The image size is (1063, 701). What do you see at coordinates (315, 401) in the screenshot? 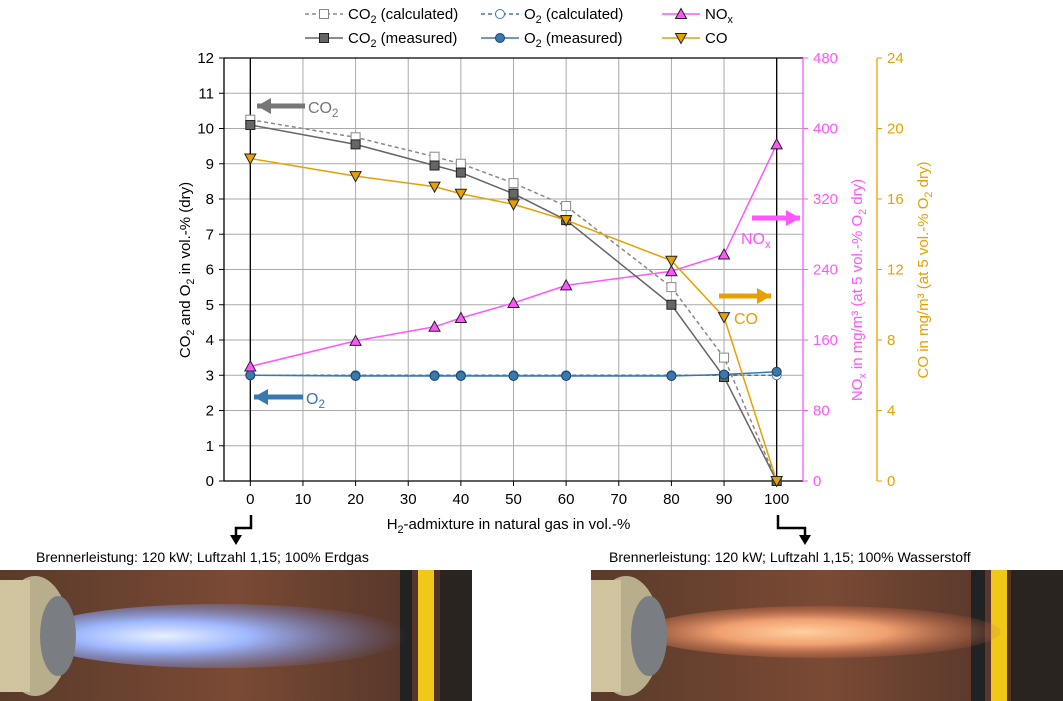
I see `o2-annotation-label: O2` at bounding box center [315, 401].